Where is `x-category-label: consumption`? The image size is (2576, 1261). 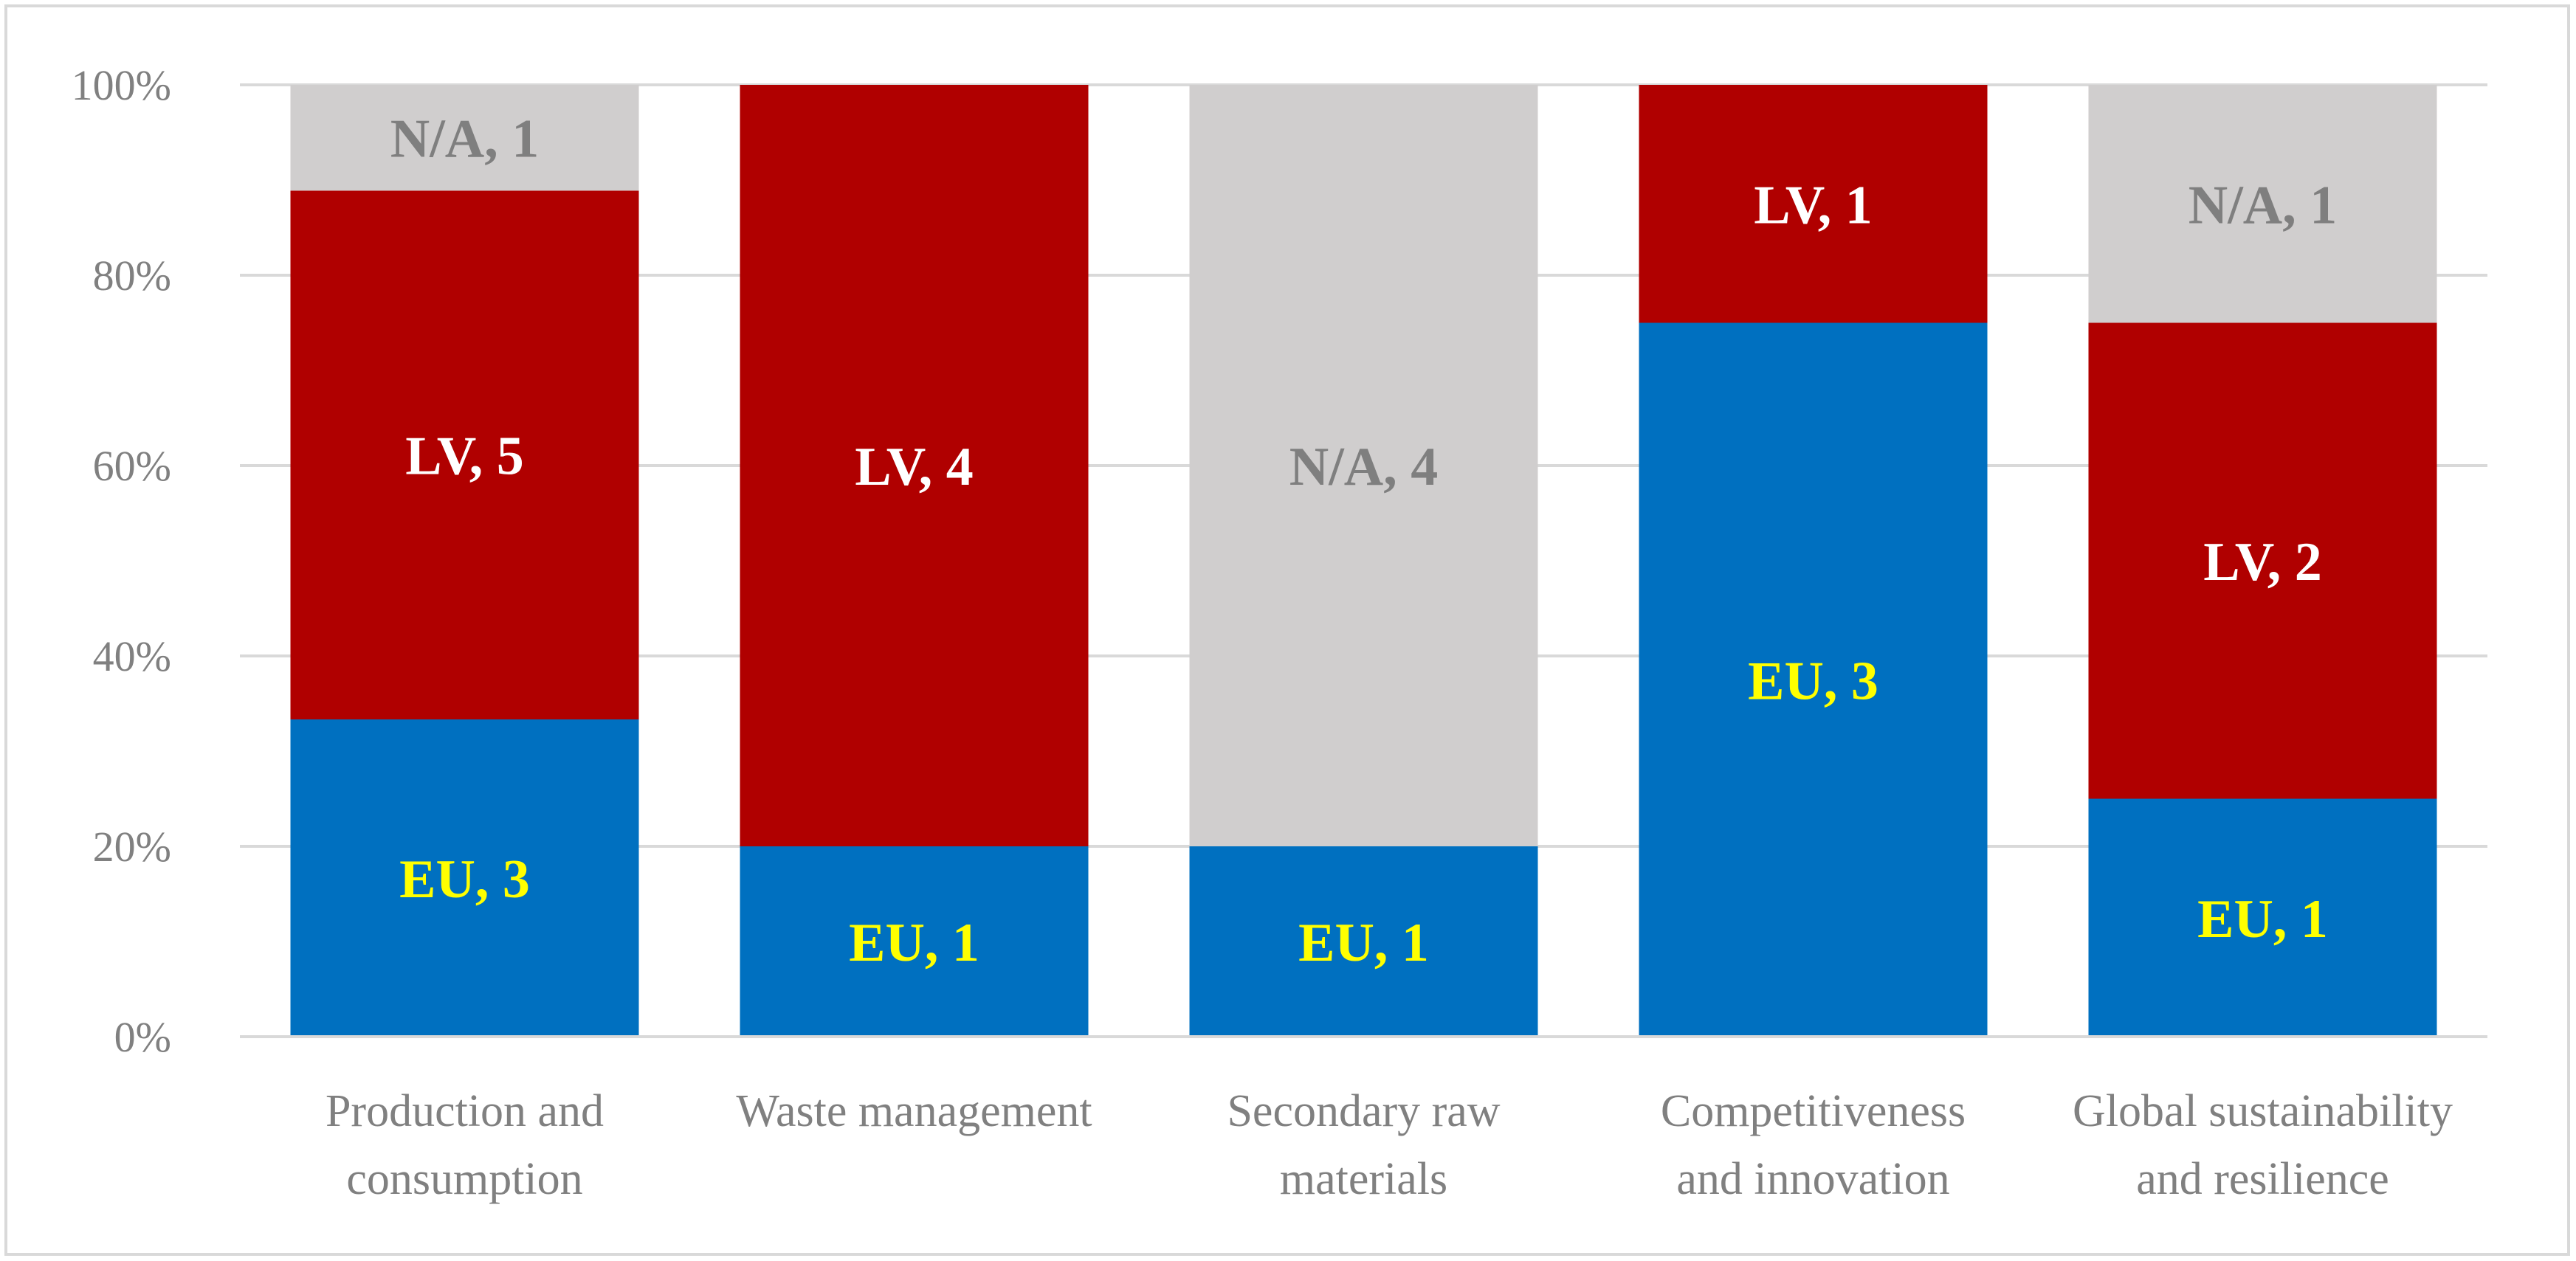
x-category-label: consumption is located at coordinates (464, 1179).